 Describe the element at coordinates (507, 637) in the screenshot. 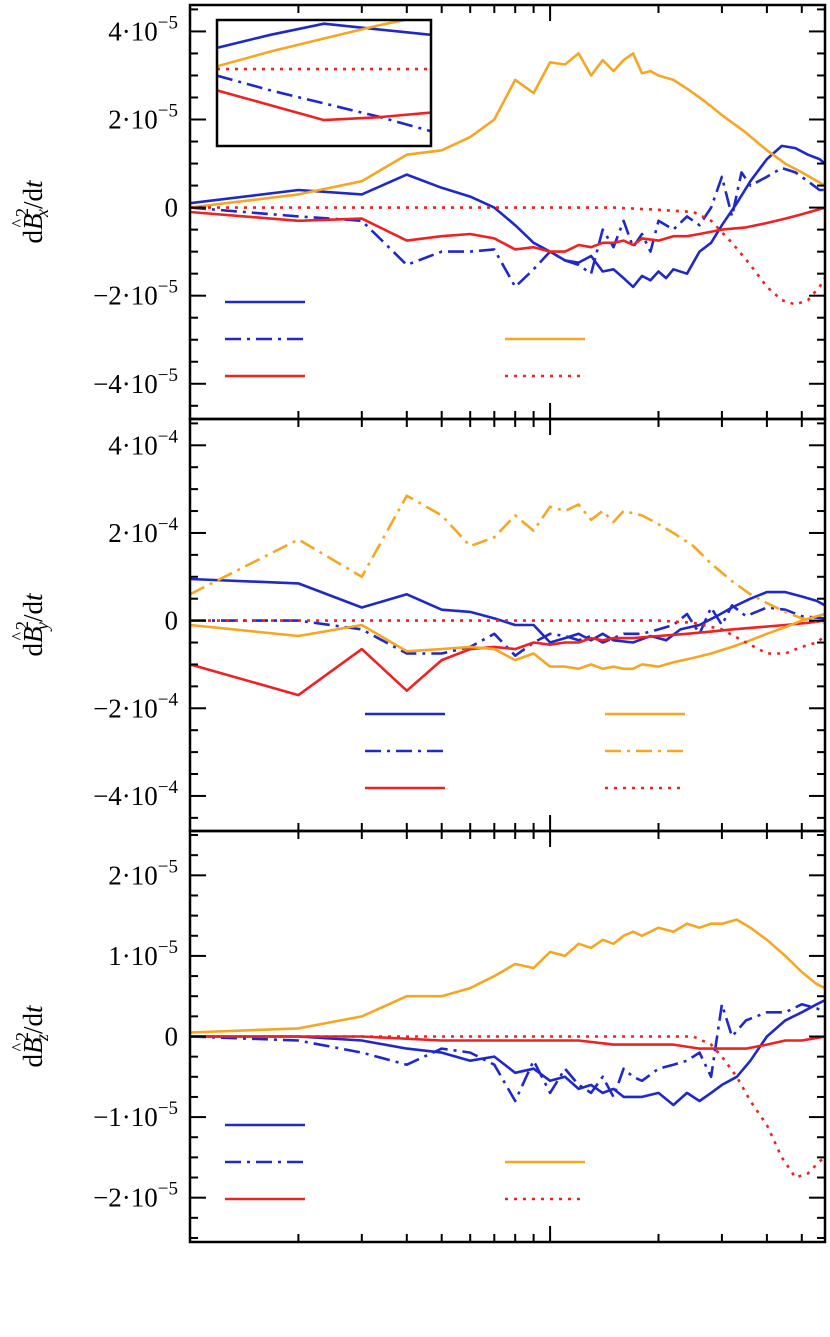

I see `series-y-res` at that location.